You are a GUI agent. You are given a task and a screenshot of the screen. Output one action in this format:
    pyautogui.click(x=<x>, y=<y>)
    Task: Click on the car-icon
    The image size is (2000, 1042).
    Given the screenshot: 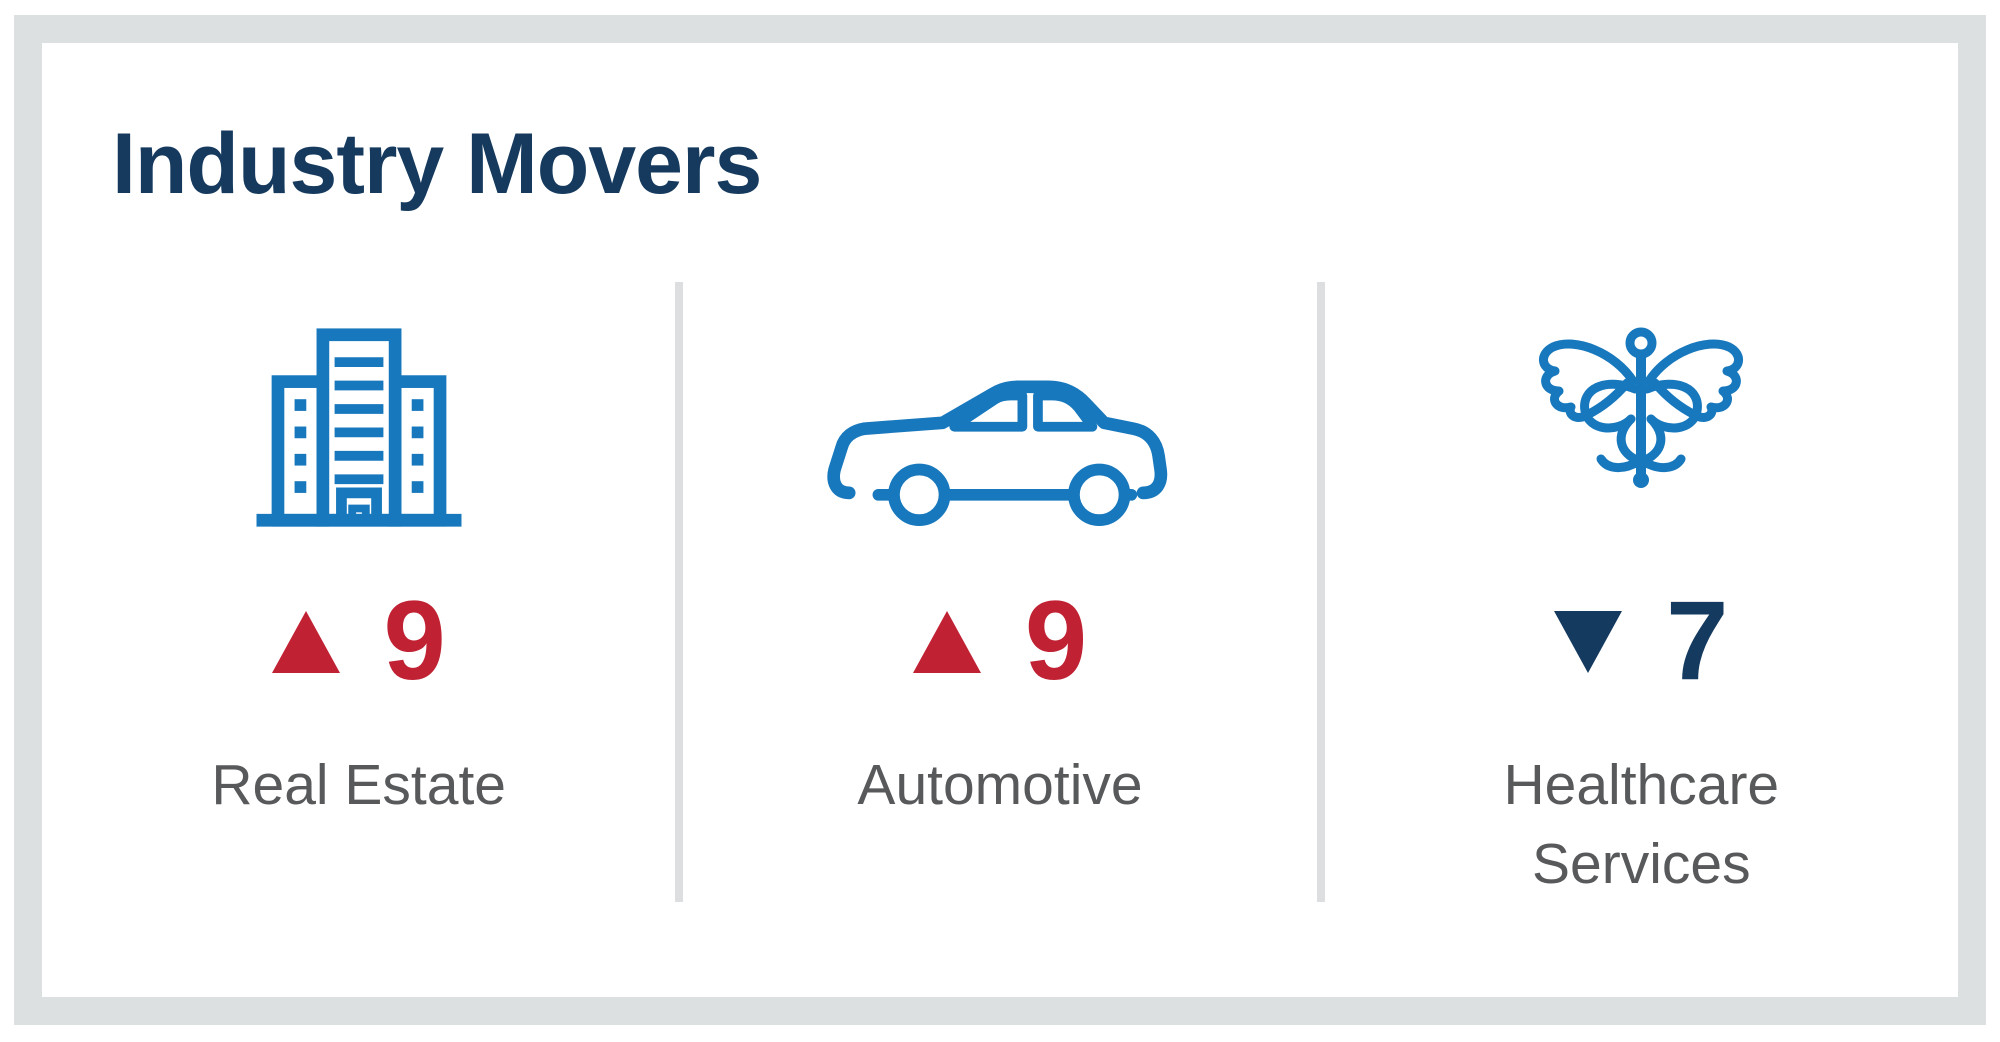 What is the action you would take?
    pyautogui.click(x=997, y=453)
    